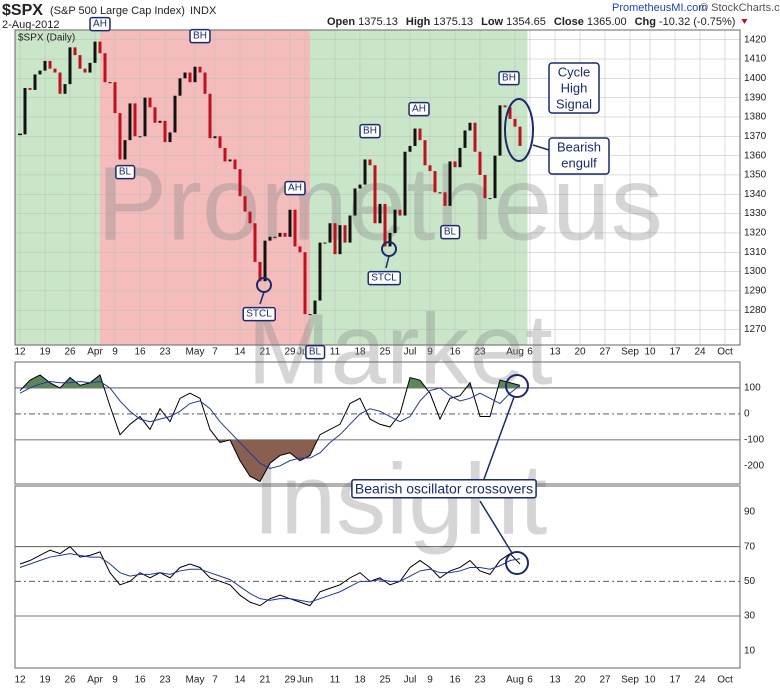 This screenshot has width=780, height=690. What do you see at coordinates (555, 352) in the screenshot?
I see `x-tick-label: 13` at bounding box center [555, 352].